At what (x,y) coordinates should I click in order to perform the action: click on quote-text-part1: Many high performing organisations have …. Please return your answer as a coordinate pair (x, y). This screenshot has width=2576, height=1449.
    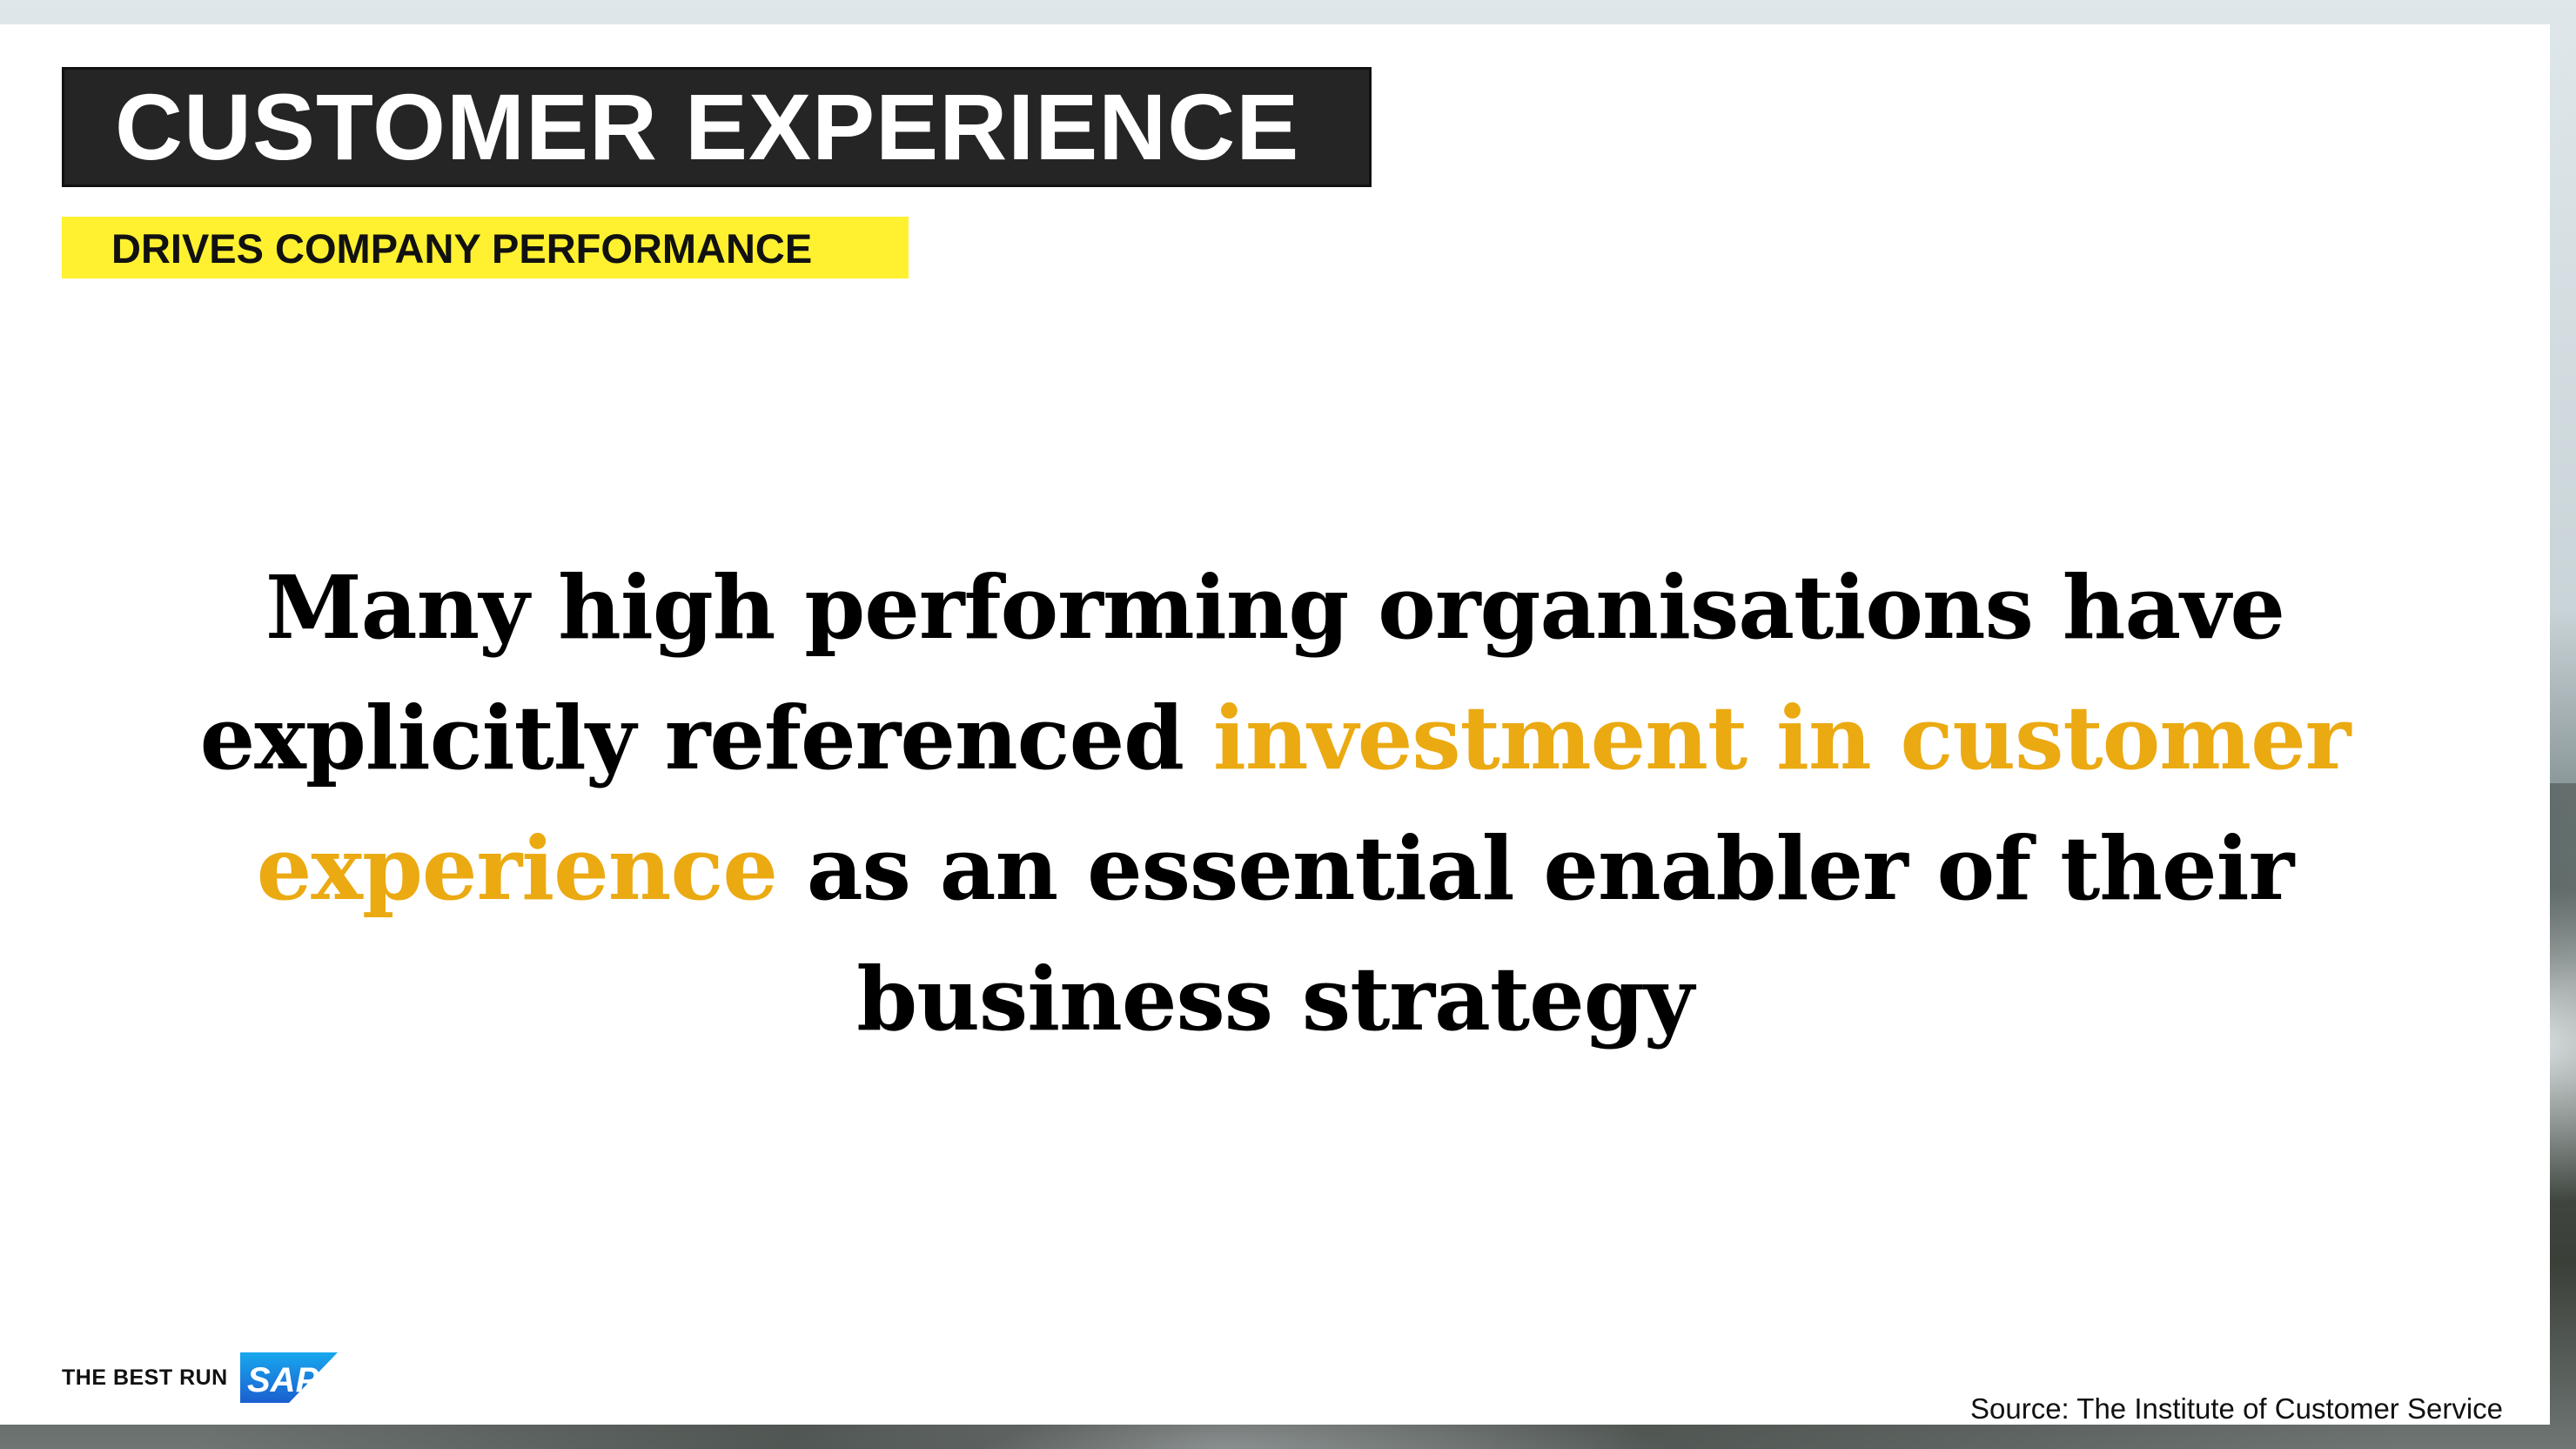
    Looking at the image, I should click on (1242, 672).